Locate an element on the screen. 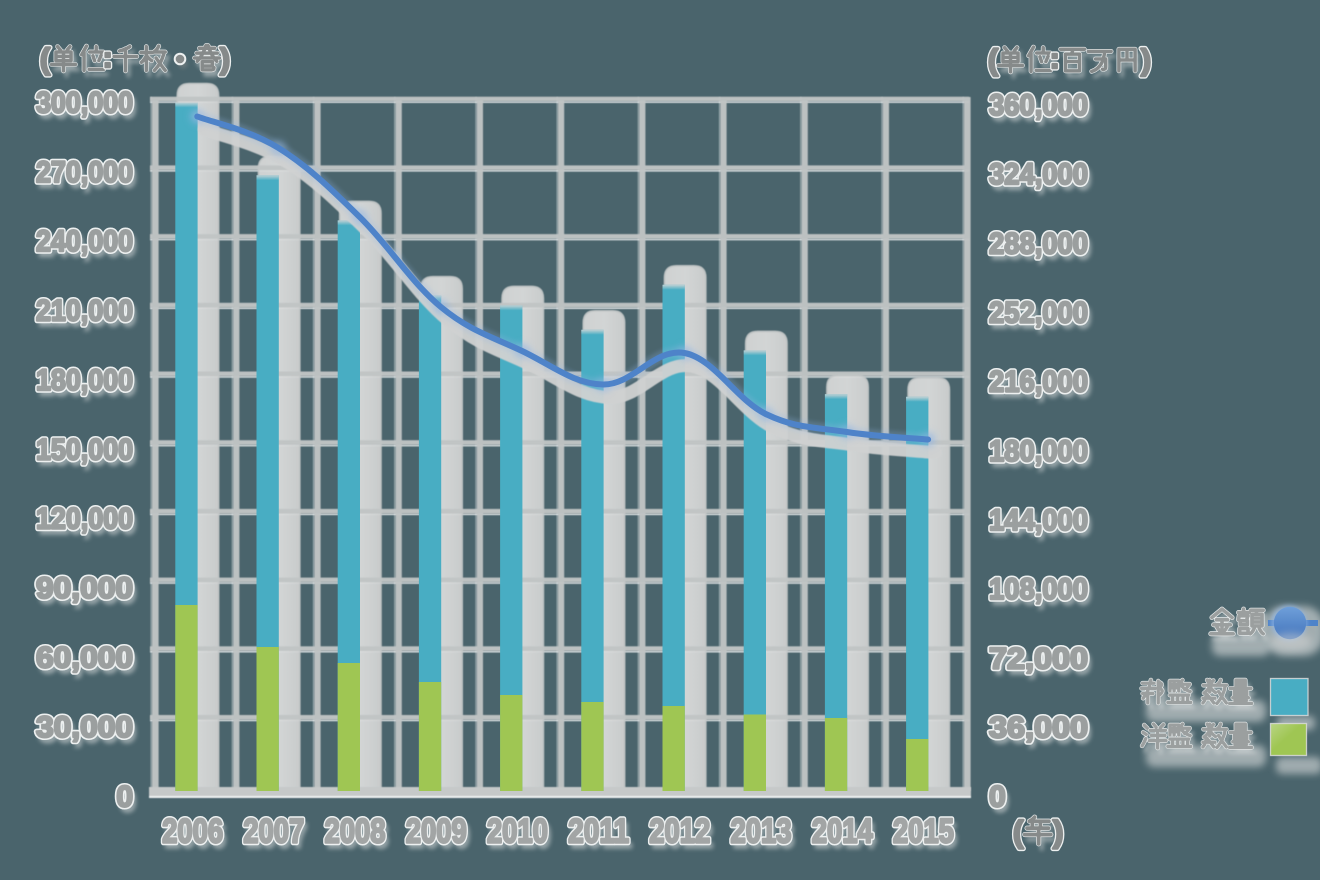  svg-text: 210,000 is located at coordinates (84, 311).